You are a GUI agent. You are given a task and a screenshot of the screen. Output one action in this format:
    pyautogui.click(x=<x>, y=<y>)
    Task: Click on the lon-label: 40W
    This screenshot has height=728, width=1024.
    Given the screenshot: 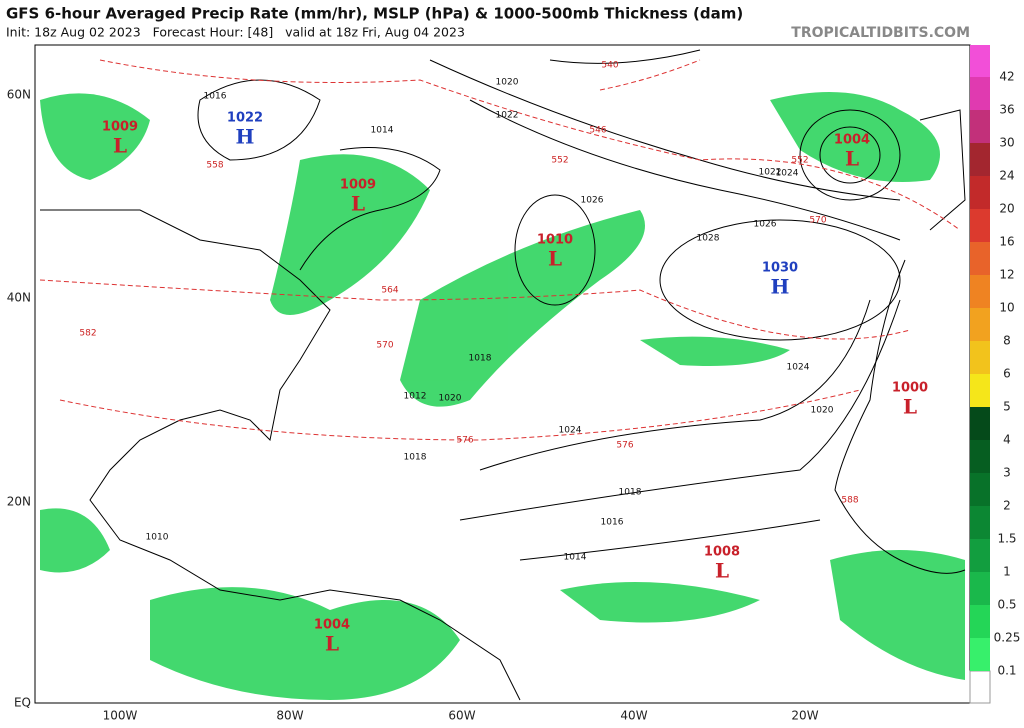 What is the action you would take?
    pyautogui.click(x=633, y=716)
    